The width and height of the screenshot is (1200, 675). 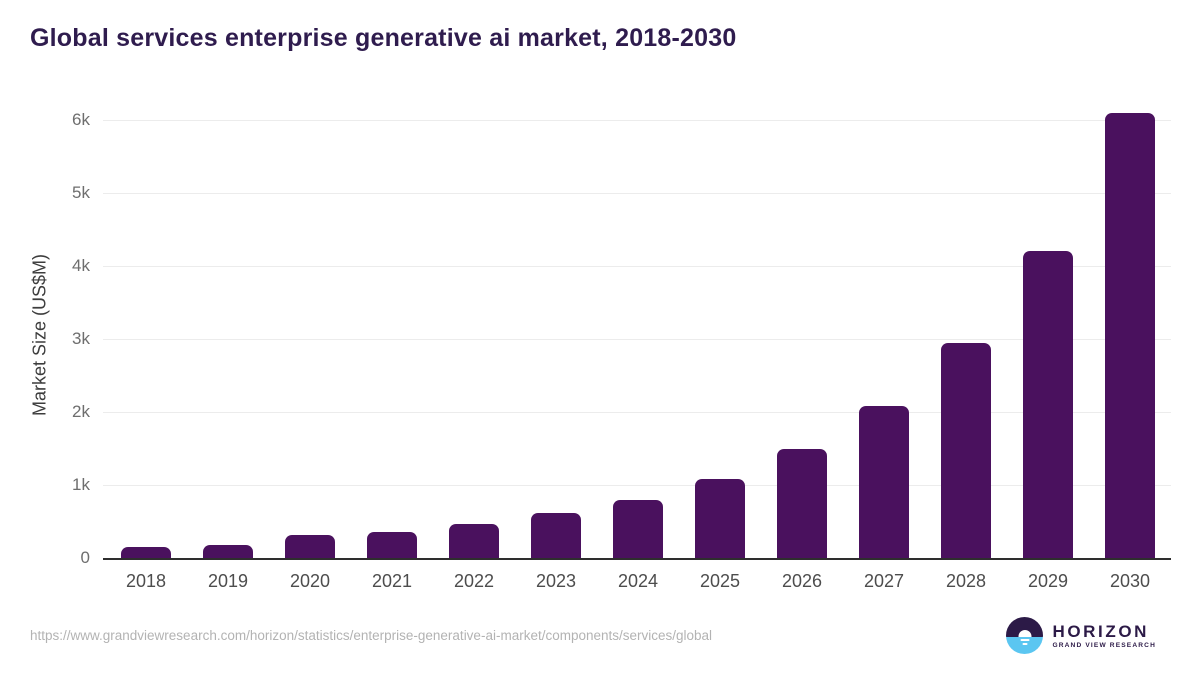 What do you see at coordinates (1104, 646) in the screenshot?
I see `logo-subtitle: GRAND VIEW RESEARCH` at bounding box center [1104, 646].